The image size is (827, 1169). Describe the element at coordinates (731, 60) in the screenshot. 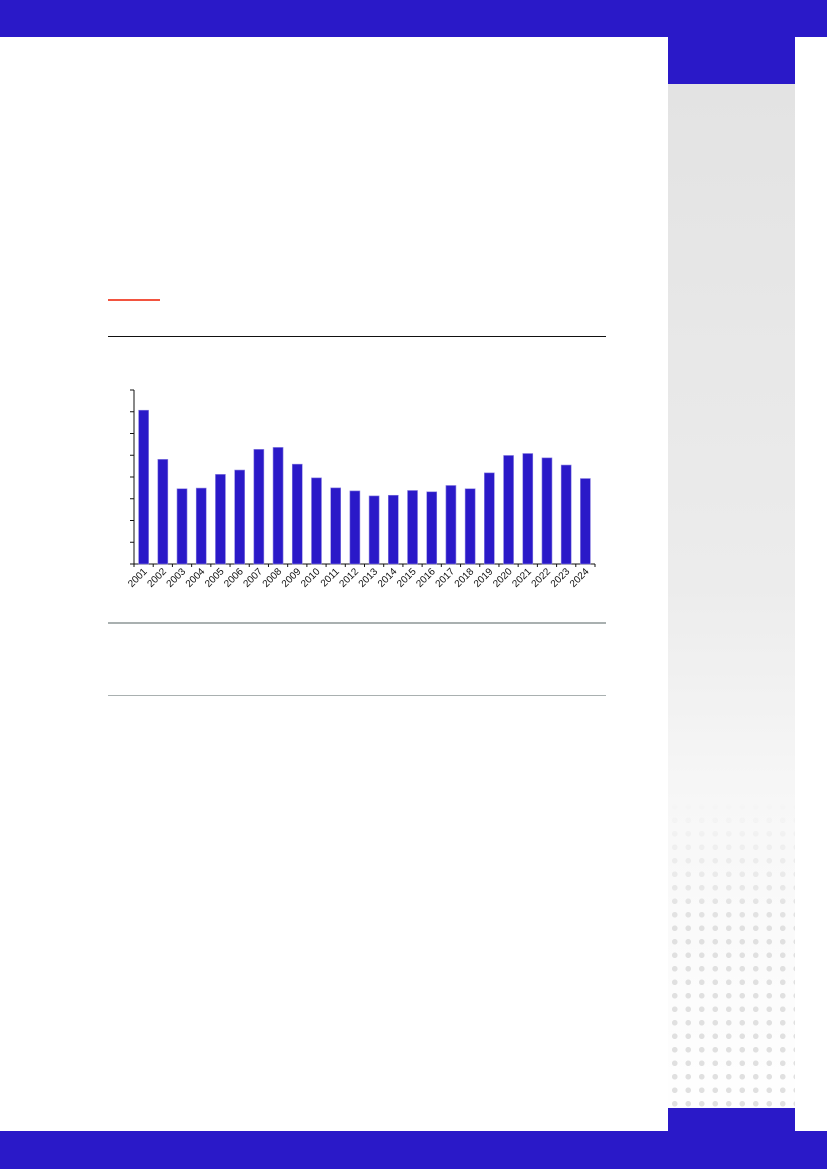

I see `sidebar-tab-top` at that location.